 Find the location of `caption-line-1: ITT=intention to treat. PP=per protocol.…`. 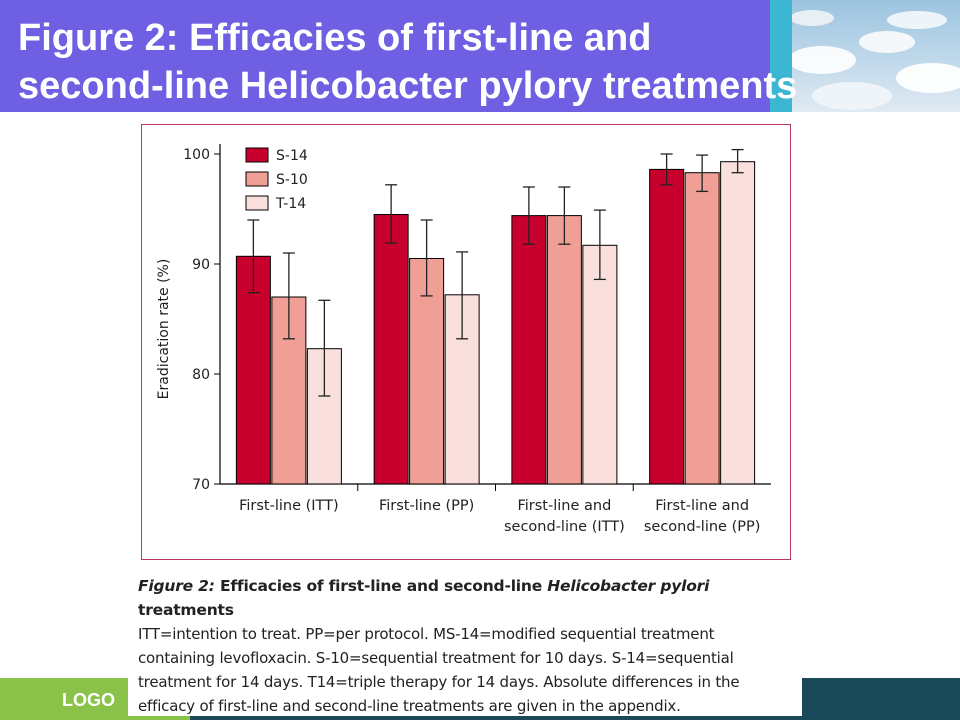

caption-line-1: ITT=intention to treat. PP=per protocol.… is located at coordinates (426, 634).